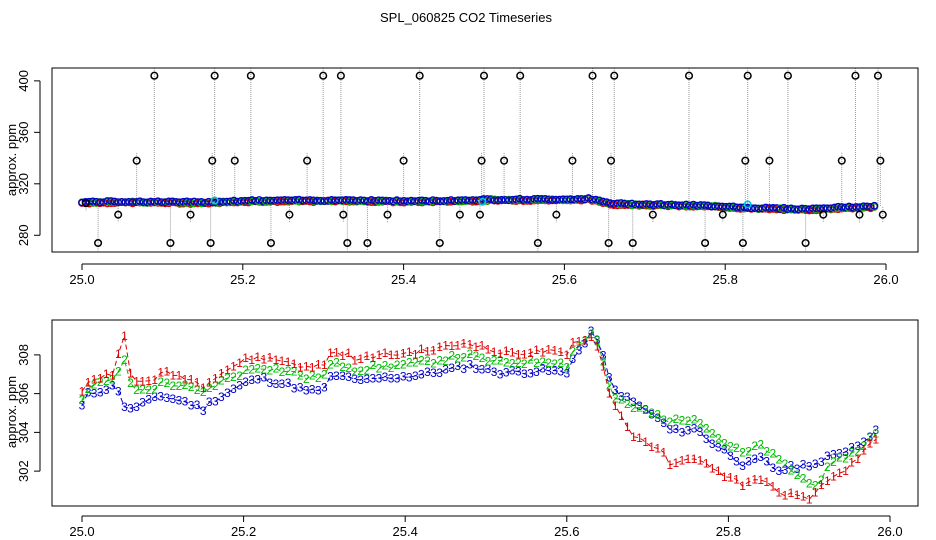  I want to click on figure-title: SPL_060825 CO2 Timeseries, so click(466, 17).